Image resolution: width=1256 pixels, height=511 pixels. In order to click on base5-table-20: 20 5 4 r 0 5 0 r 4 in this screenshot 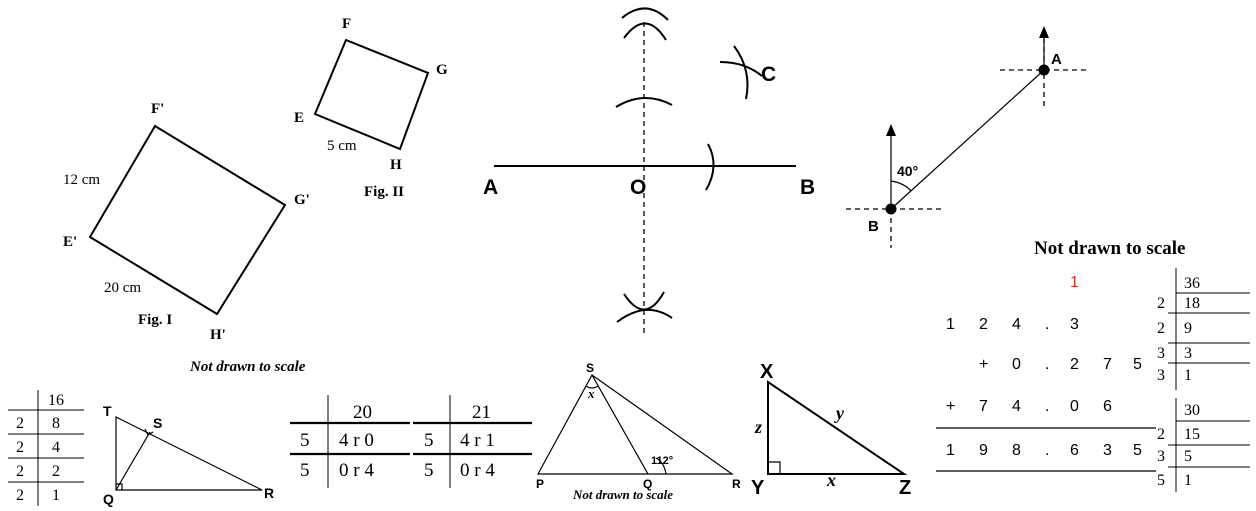, I will do `click(350, 441)`.